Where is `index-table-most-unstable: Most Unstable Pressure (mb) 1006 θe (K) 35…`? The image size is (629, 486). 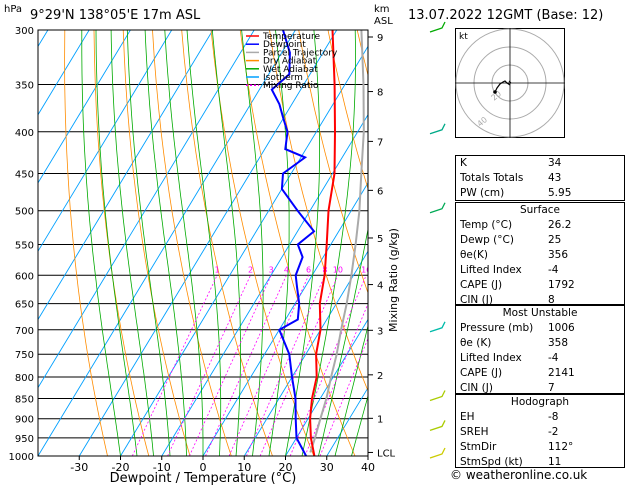
index-table-most-unstable: Most Unstable Pressure (mb) 1006 θe (K) 35… is located at coordinates (540, 349).